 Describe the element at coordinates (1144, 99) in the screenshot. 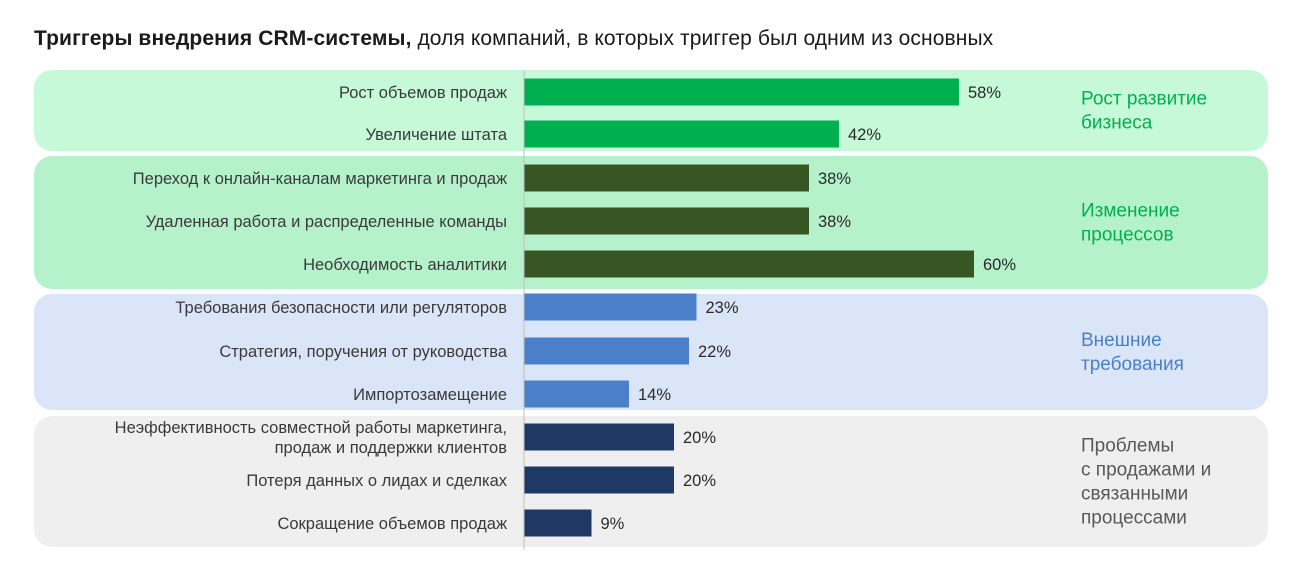

I see `group-label-line: Рост развитие` at that location.